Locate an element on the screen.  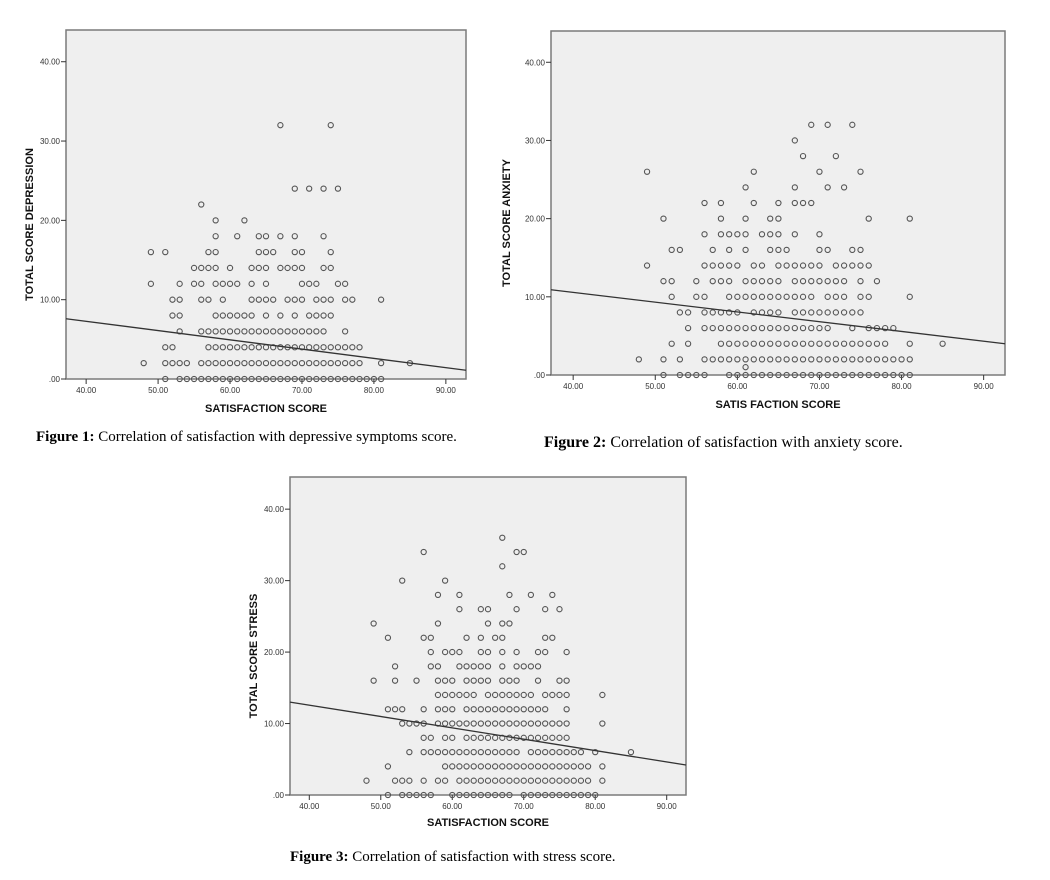
x-tick-label: 60.00 is located at coordinates (452, 806).